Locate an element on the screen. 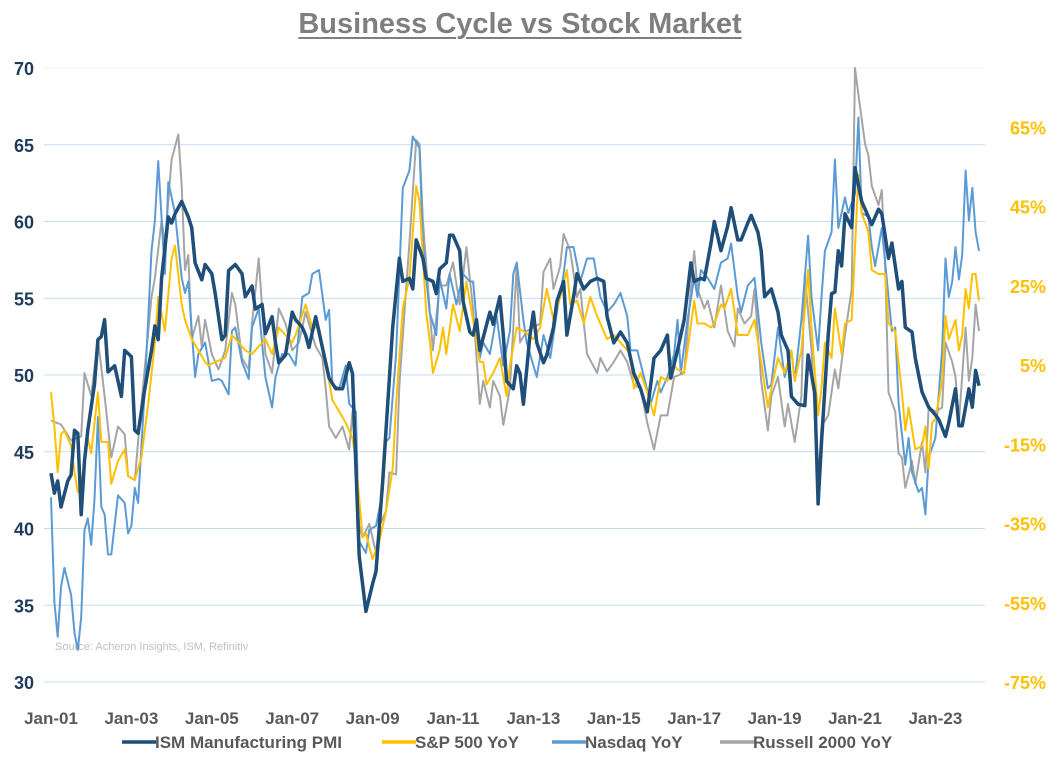  x-tick-label: Jan-19 is located at coordinates (775, 718).